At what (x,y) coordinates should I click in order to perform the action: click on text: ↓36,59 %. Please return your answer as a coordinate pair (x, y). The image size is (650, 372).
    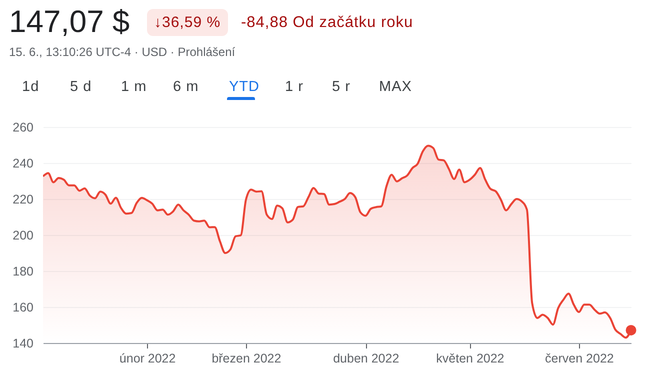
    Looking at the image, I should click on (187, 22).